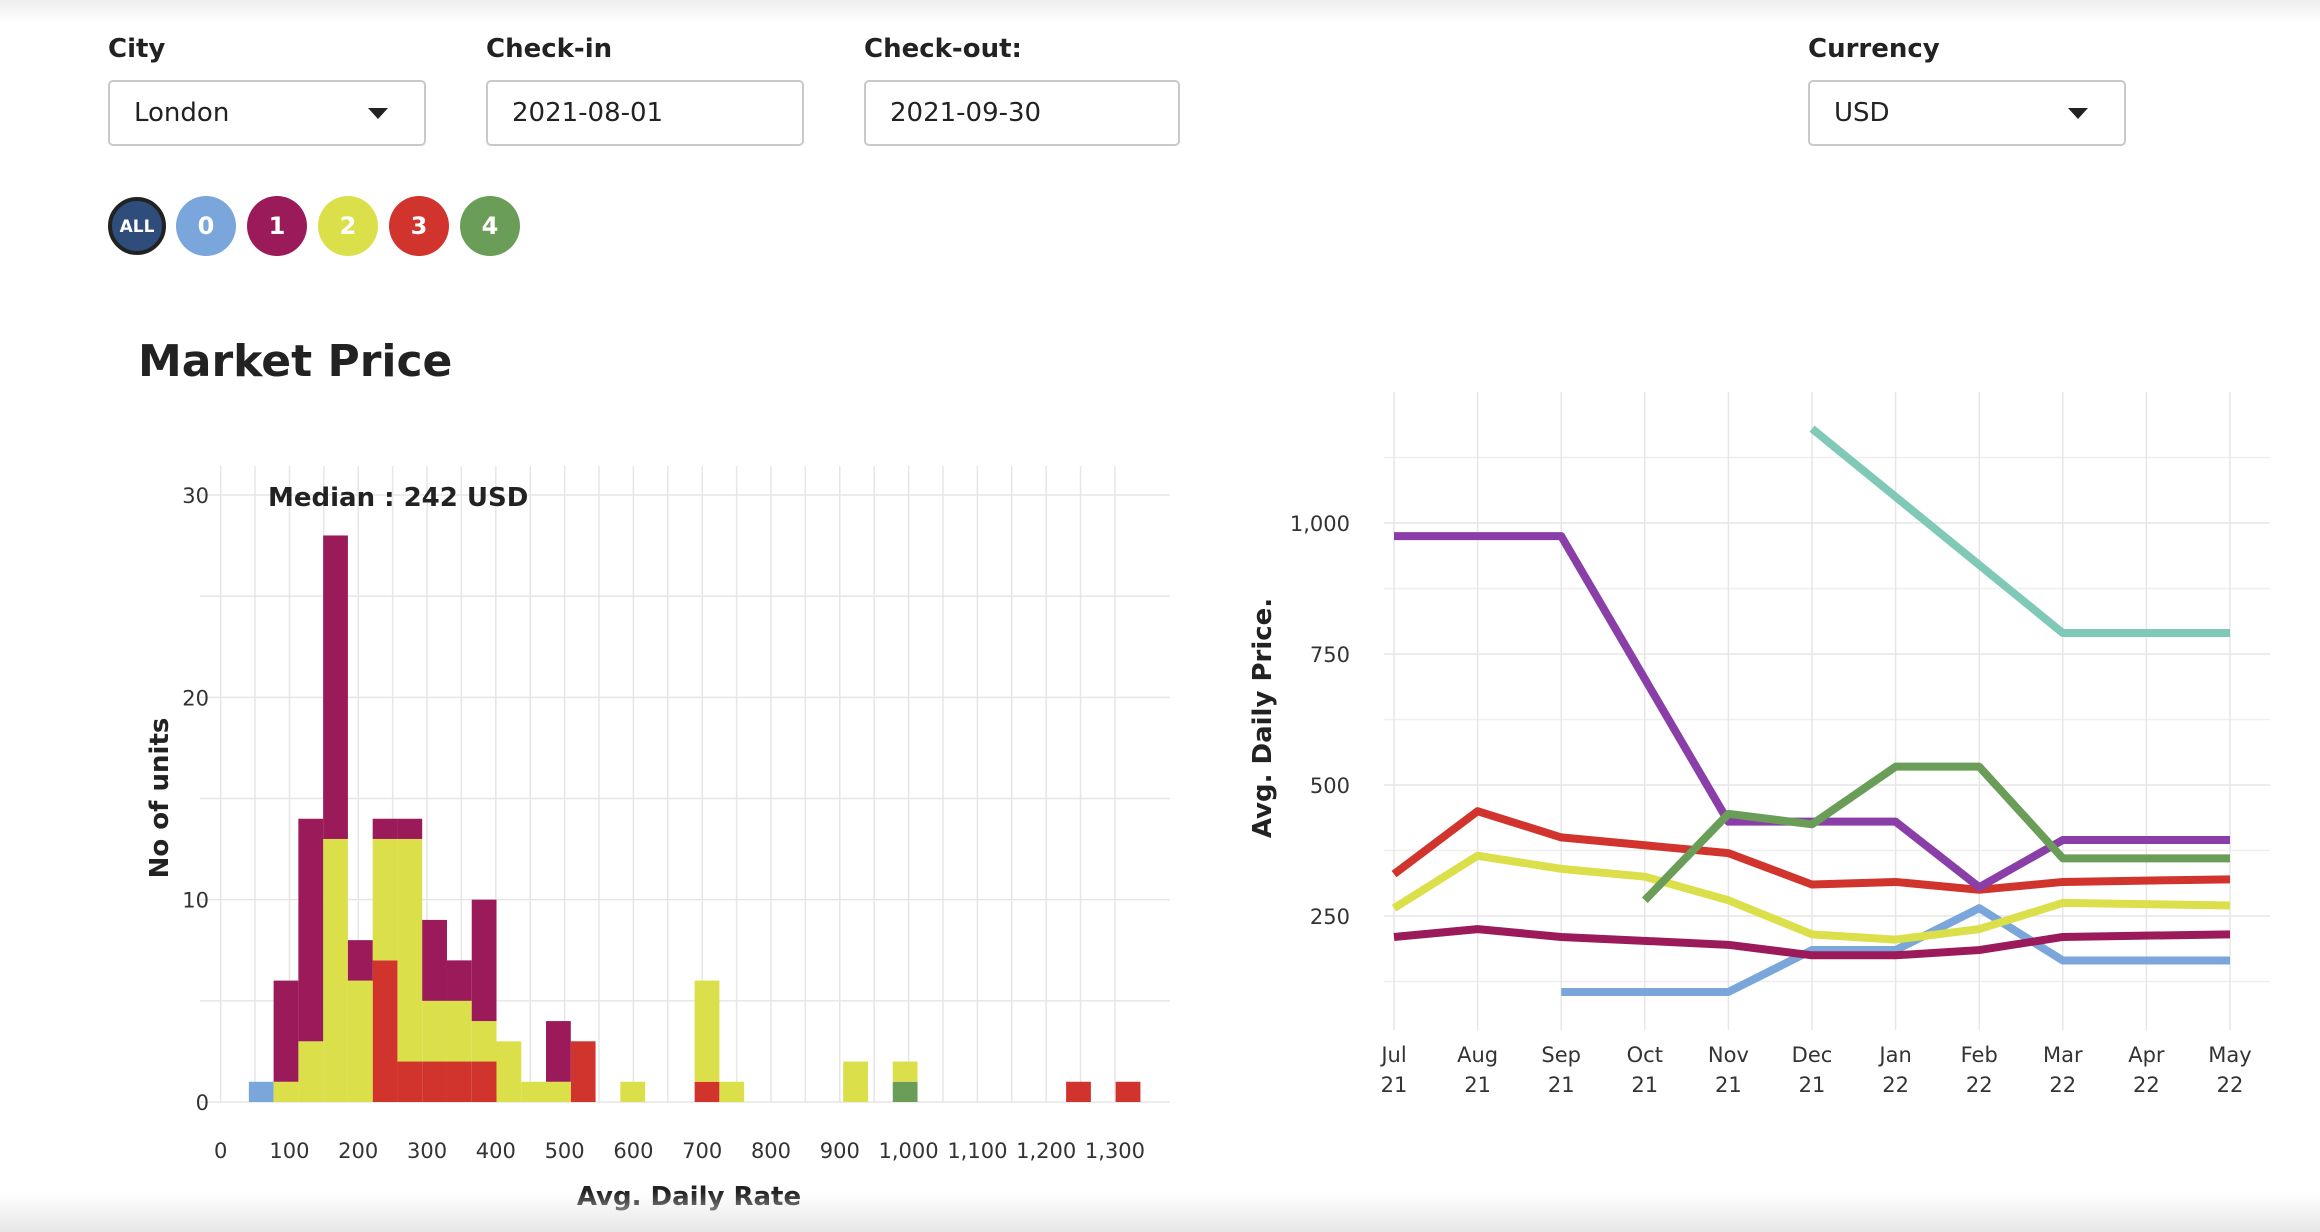 The image size is (2320, 1232). Describe the element at coordinates (348, 226) in the screenshot. I see `cluster-button-2: 2` at that location.